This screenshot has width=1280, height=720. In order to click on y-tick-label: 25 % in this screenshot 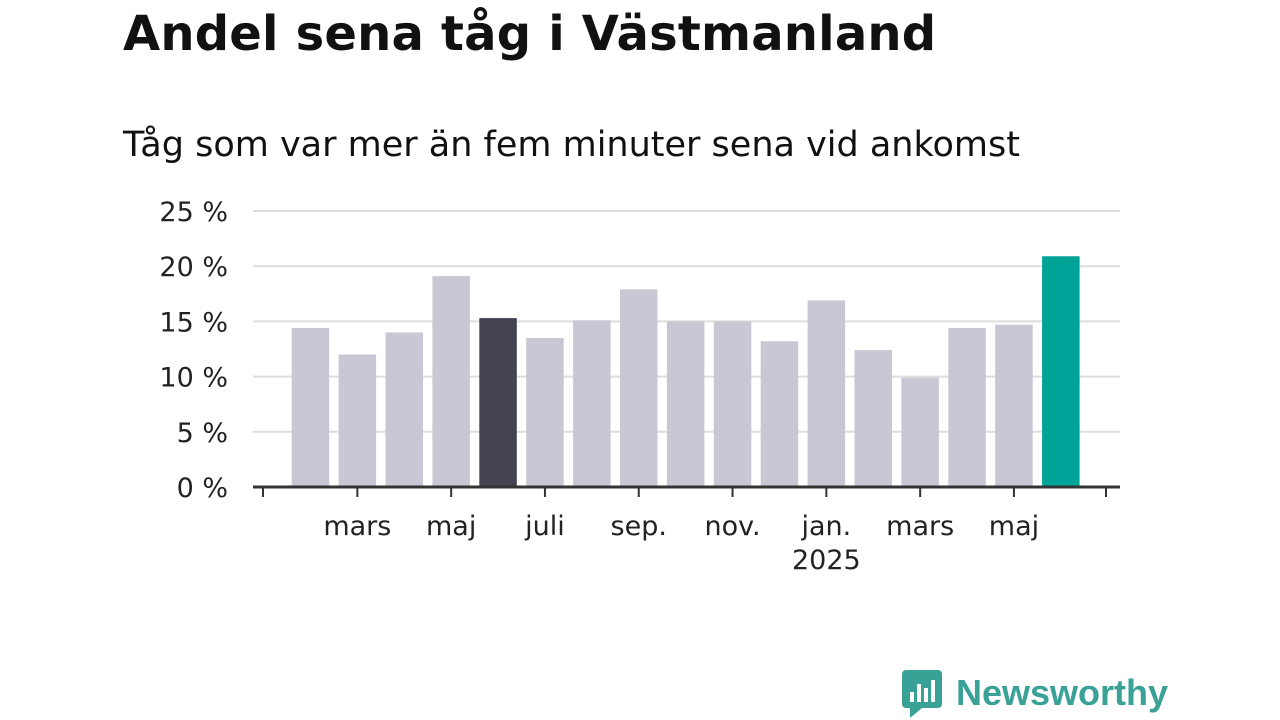, I will do `click(193, 212)`.